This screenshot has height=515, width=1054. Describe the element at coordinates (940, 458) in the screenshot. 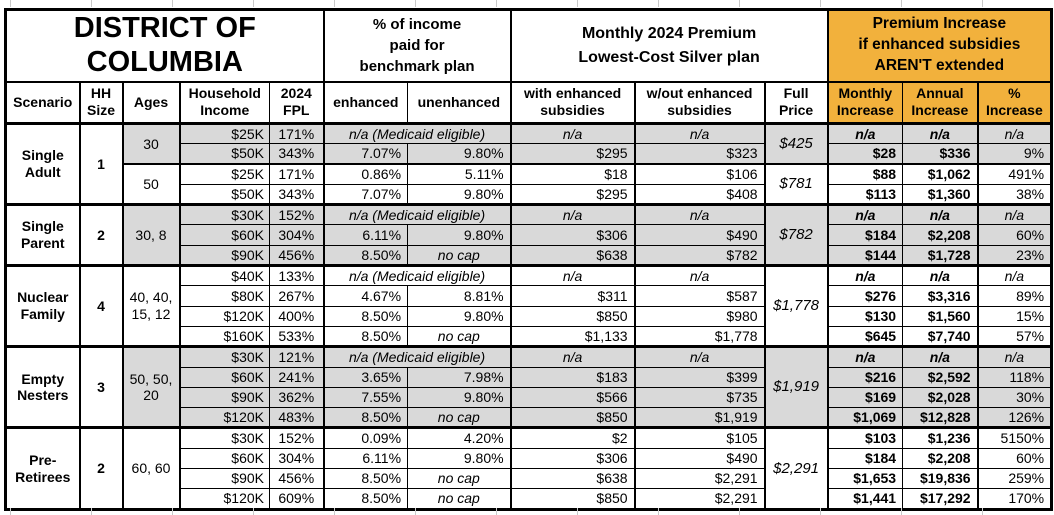

I see `annual-increase-cell: $2,208` at that location.